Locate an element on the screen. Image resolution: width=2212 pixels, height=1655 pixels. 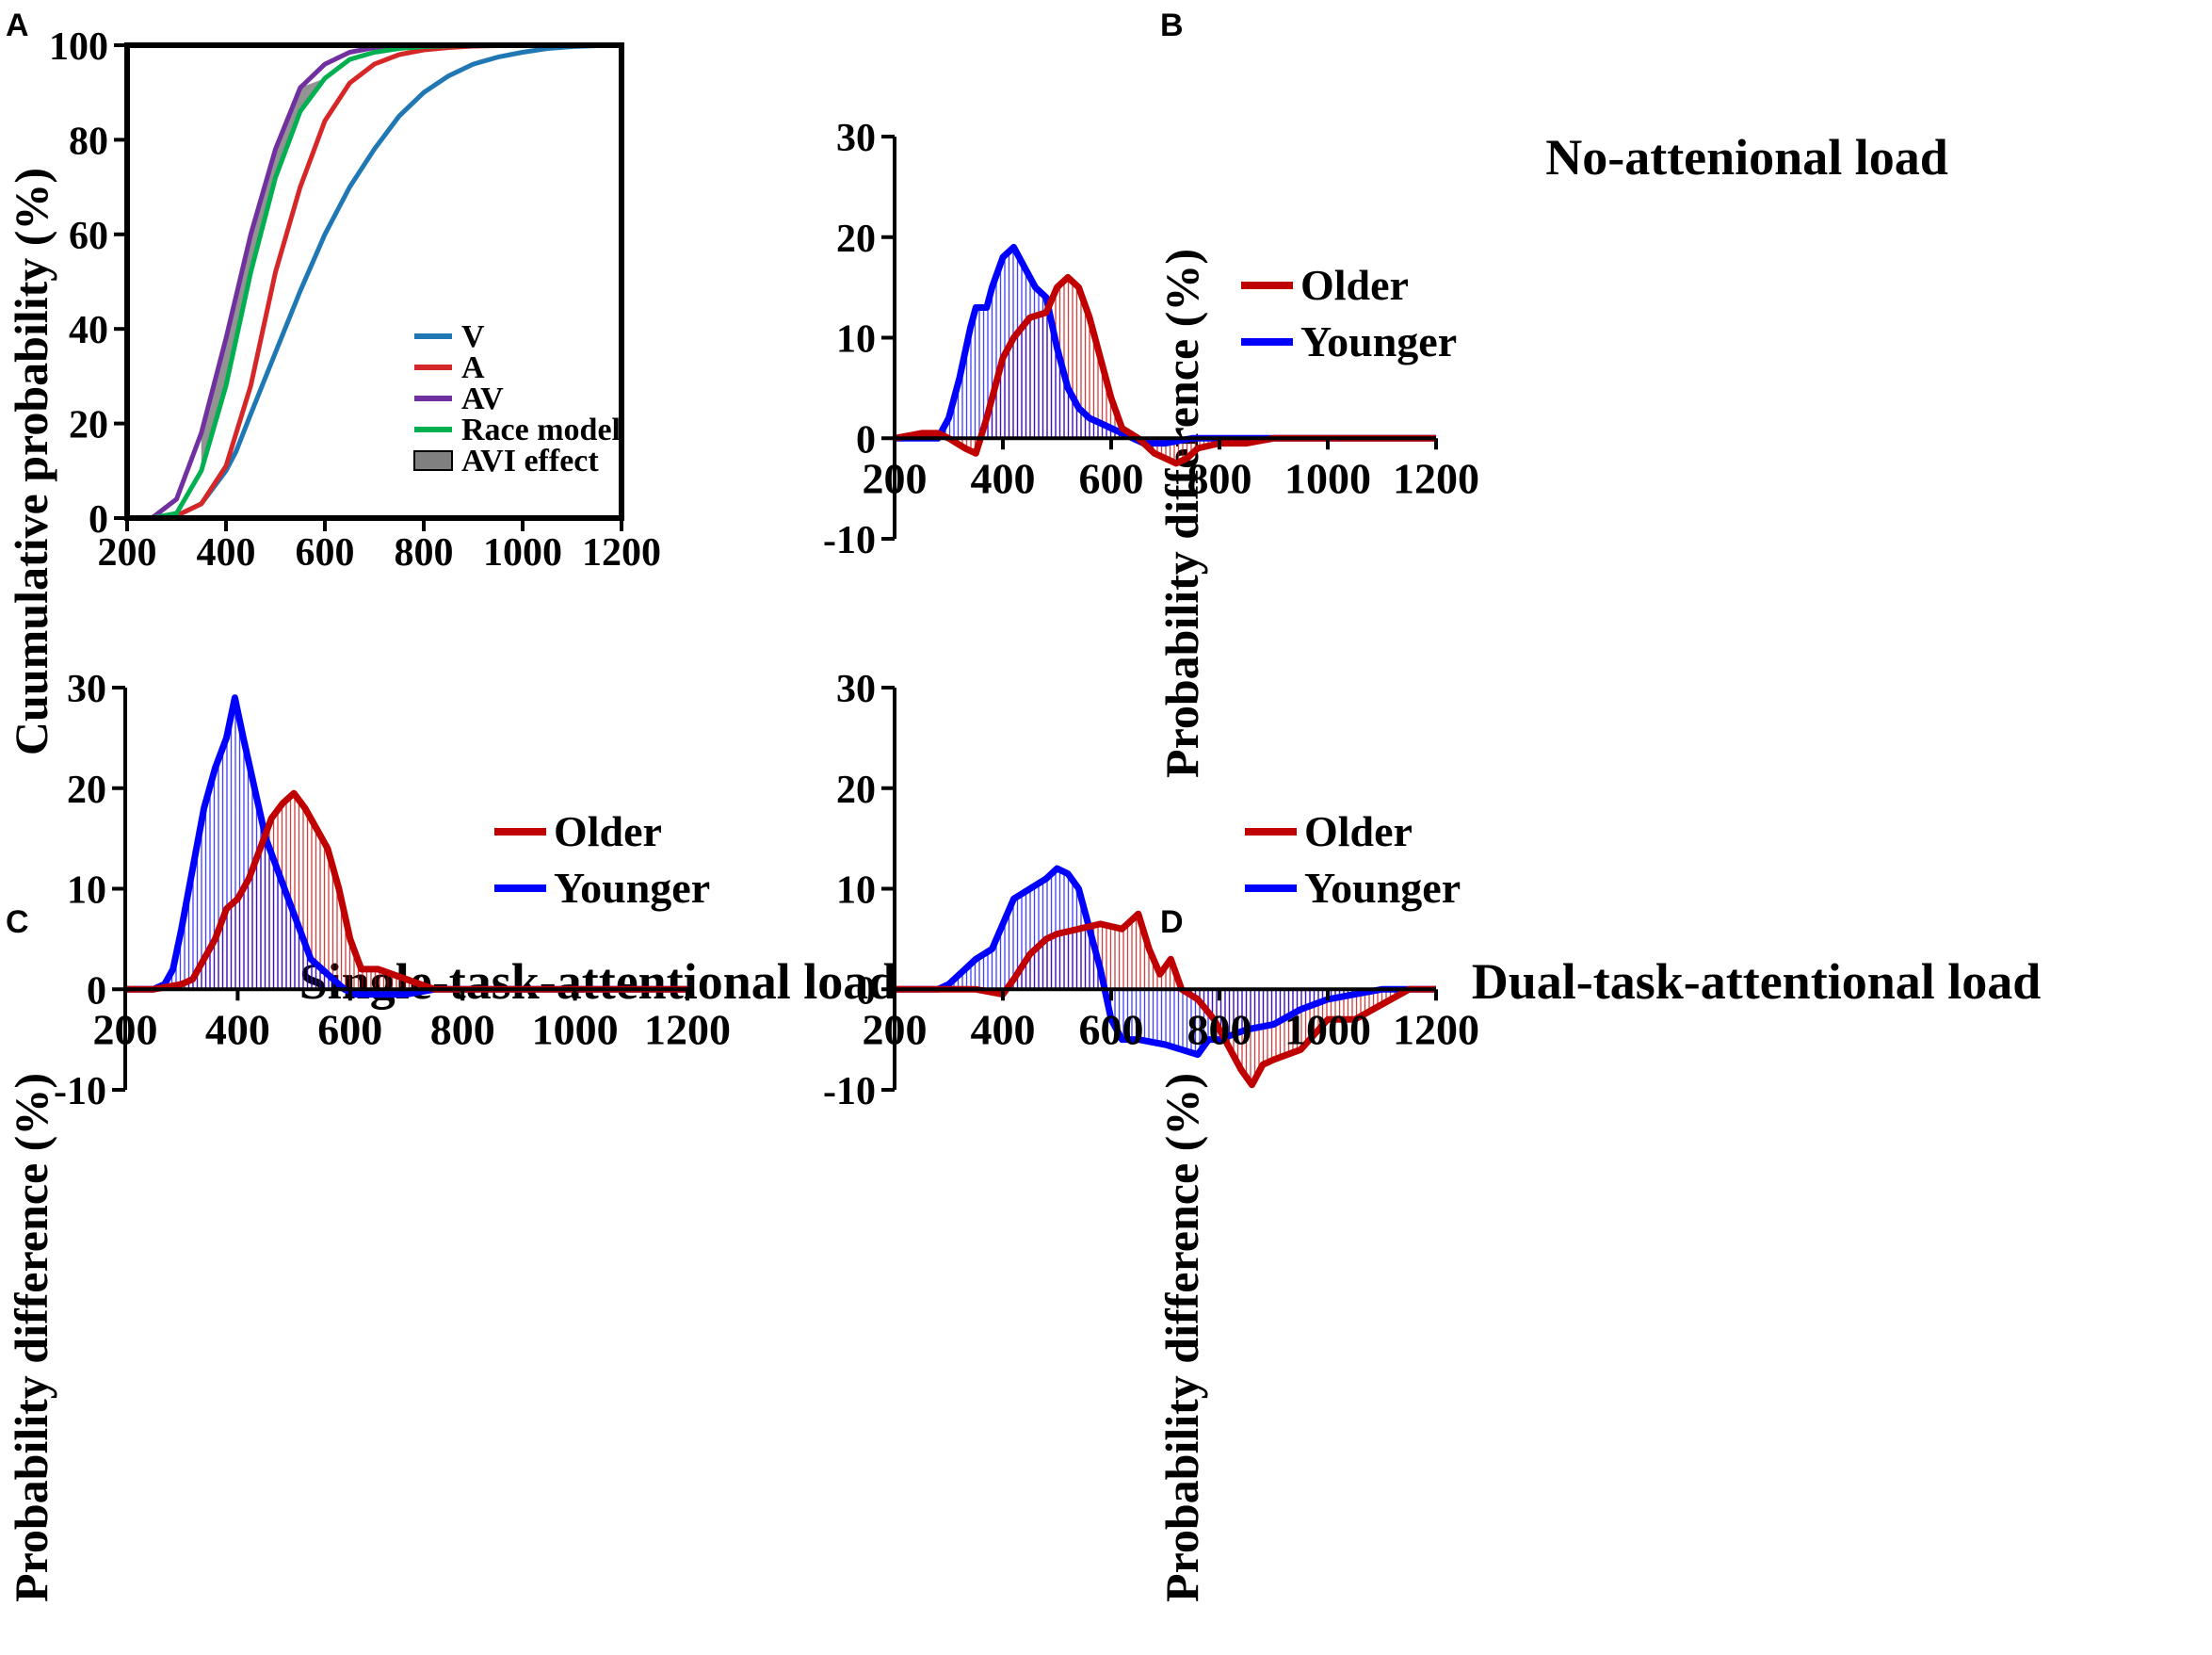
panel-label-c: C is located at coordinates (17, 922).